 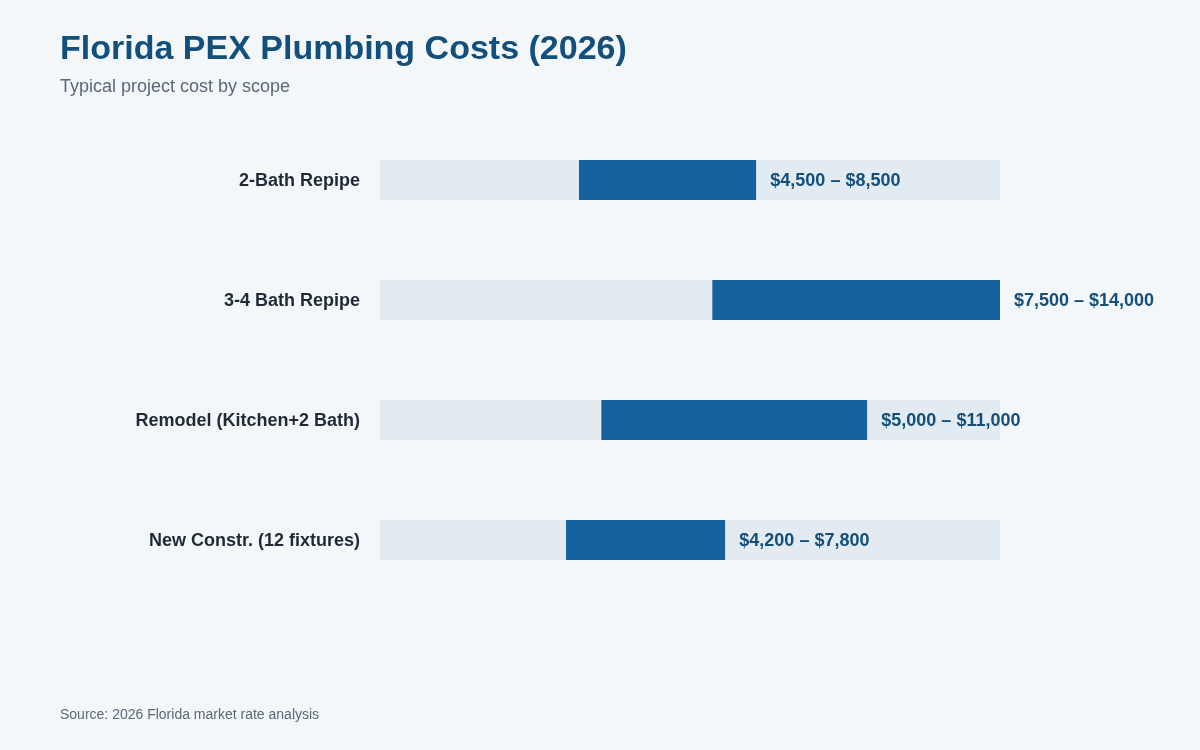 I want to click on y-tick-label: New Constr. (12 fixtures), so click(x=254, y=540).